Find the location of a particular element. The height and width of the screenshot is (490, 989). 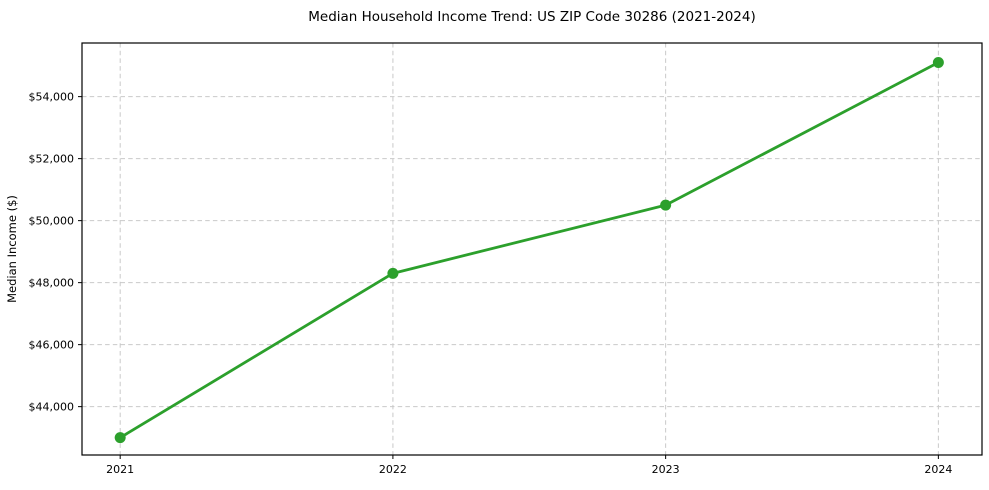

x-tick-labels: 2021 2022 2023 2024 is located at coordinates (529, 469).